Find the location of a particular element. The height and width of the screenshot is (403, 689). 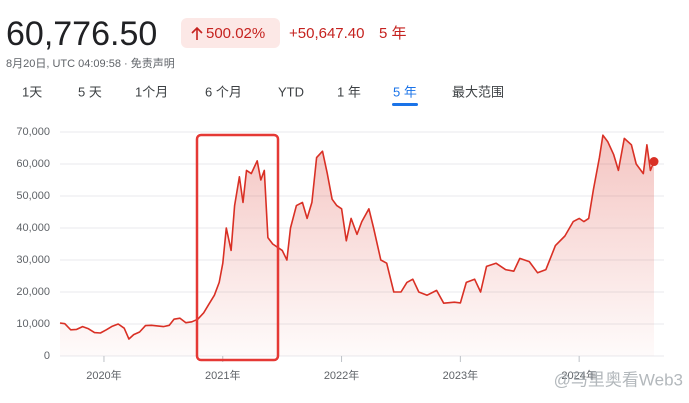

x-tick-label: 2023年 is located at coordinates (460, 375).